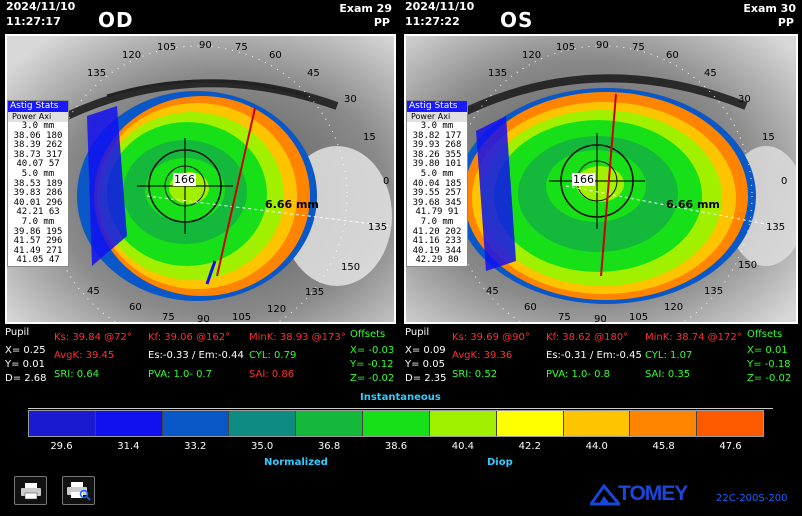 The height and width of the screenshot is (516, 802). I want to click on os-offset-z: Z= -0.02, so click(769, 378).